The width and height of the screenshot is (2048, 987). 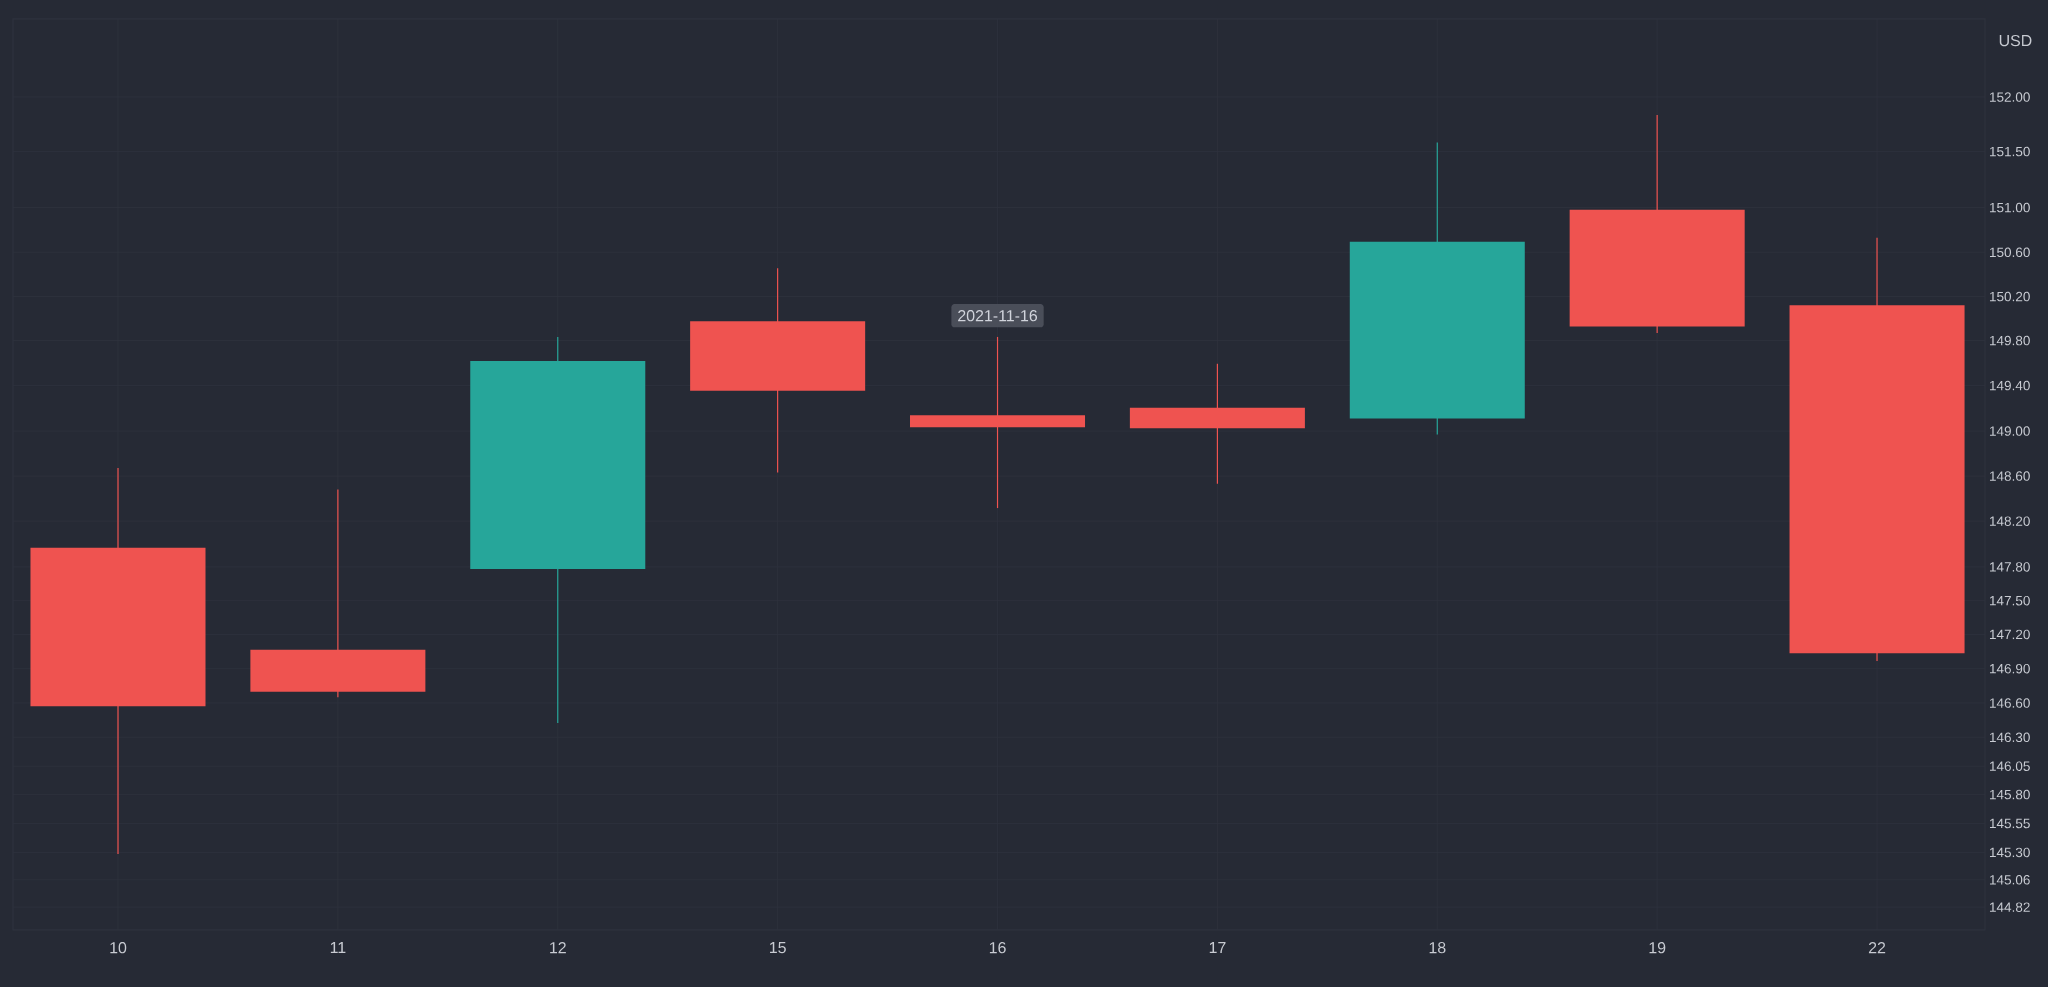 What do you see at coordinates (2009, 340) in the screenshot?
I see `y-tick-label: 149.80` at bounding box center [2009, 340].